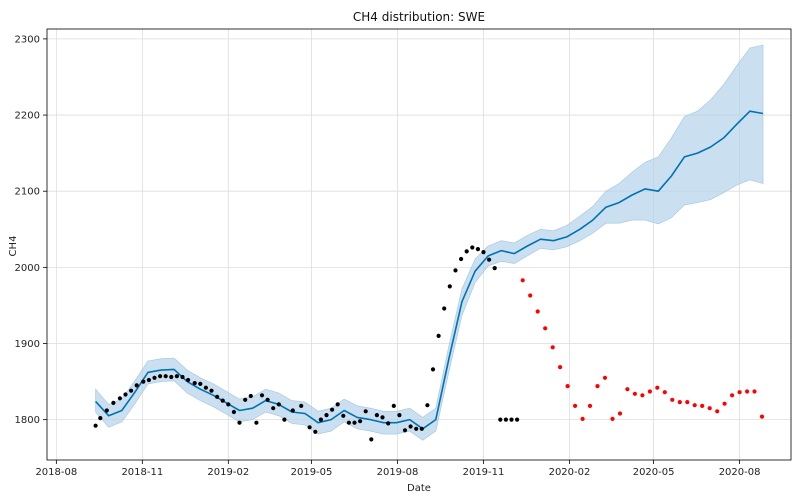 The height and width of the screenshot is (504, 792). I want to click on x-tick-label: 2018-11, so click(142, 472).